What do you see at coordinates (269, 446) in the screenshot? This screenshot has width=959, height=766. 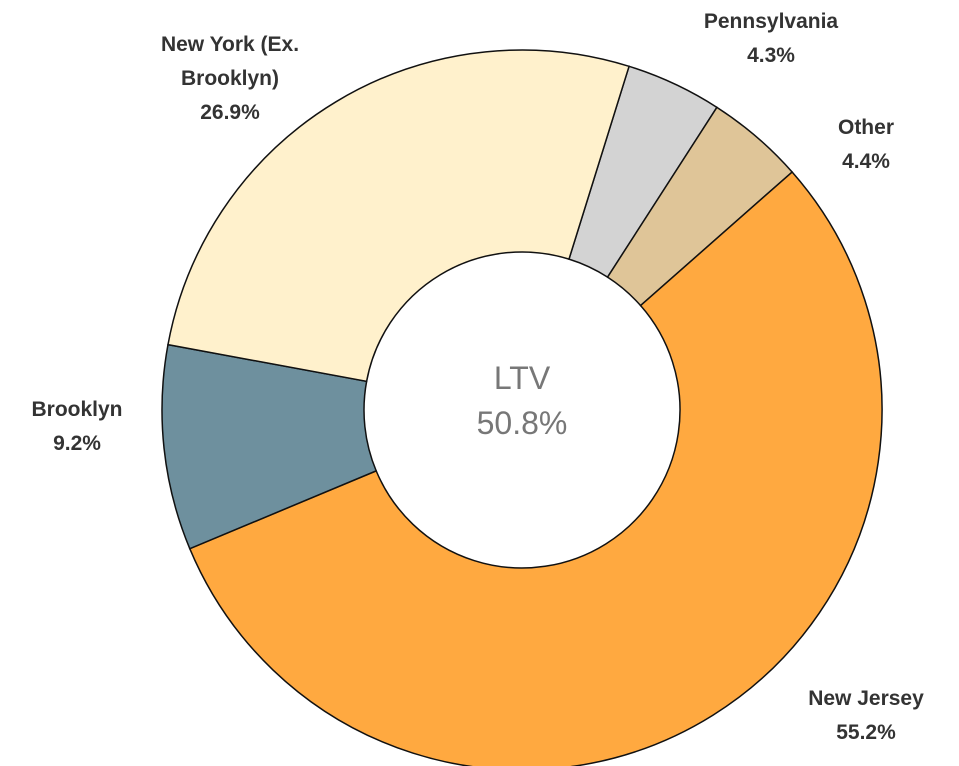 I see `slice` at bounding box center [269, 446].